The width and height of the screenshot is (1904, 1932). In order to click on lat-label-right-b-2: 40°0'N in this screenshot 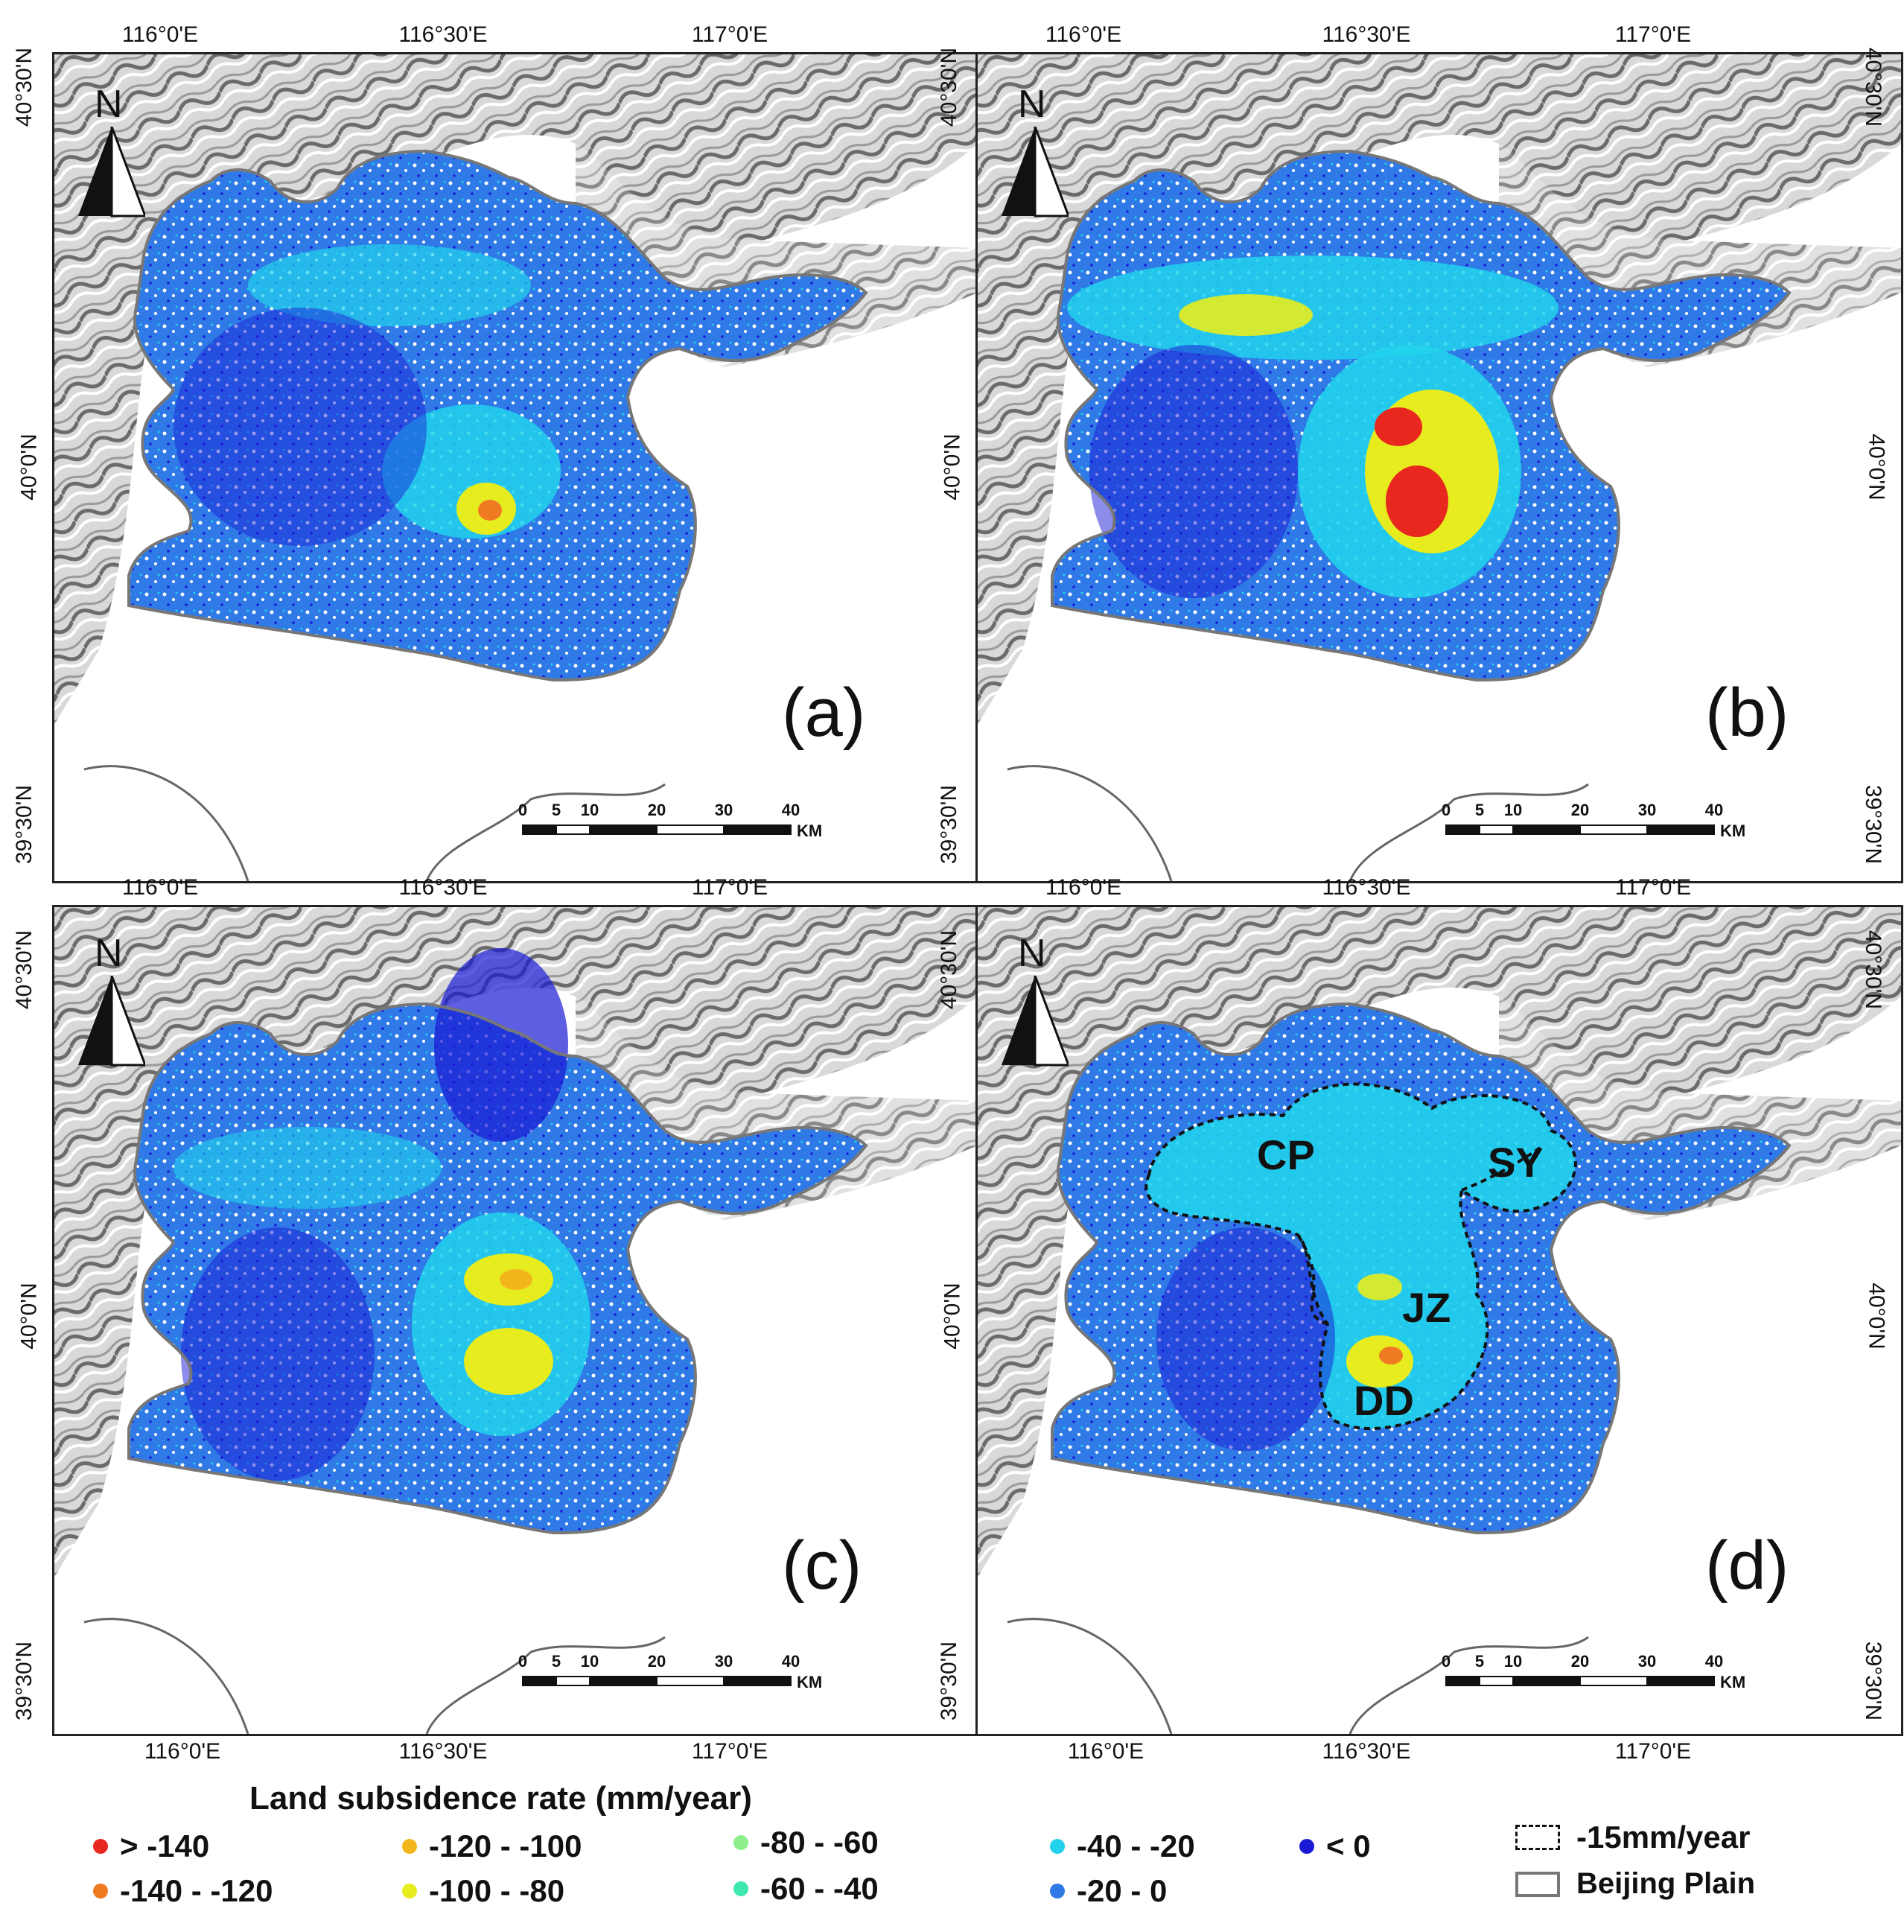, I will do `click(1876, 467)`.